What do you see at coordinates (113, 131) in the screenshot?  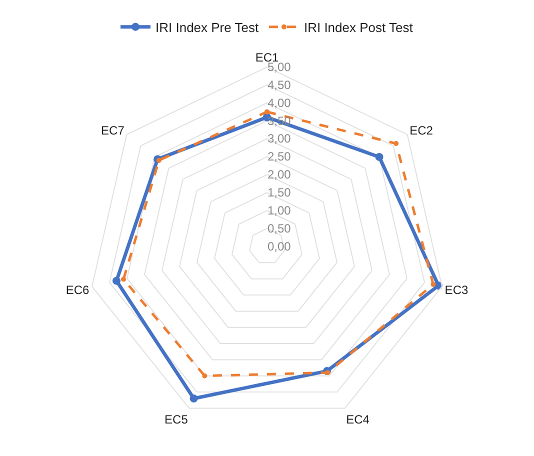 I see `spoke-label: EC7` at bounding box center [113, 131].